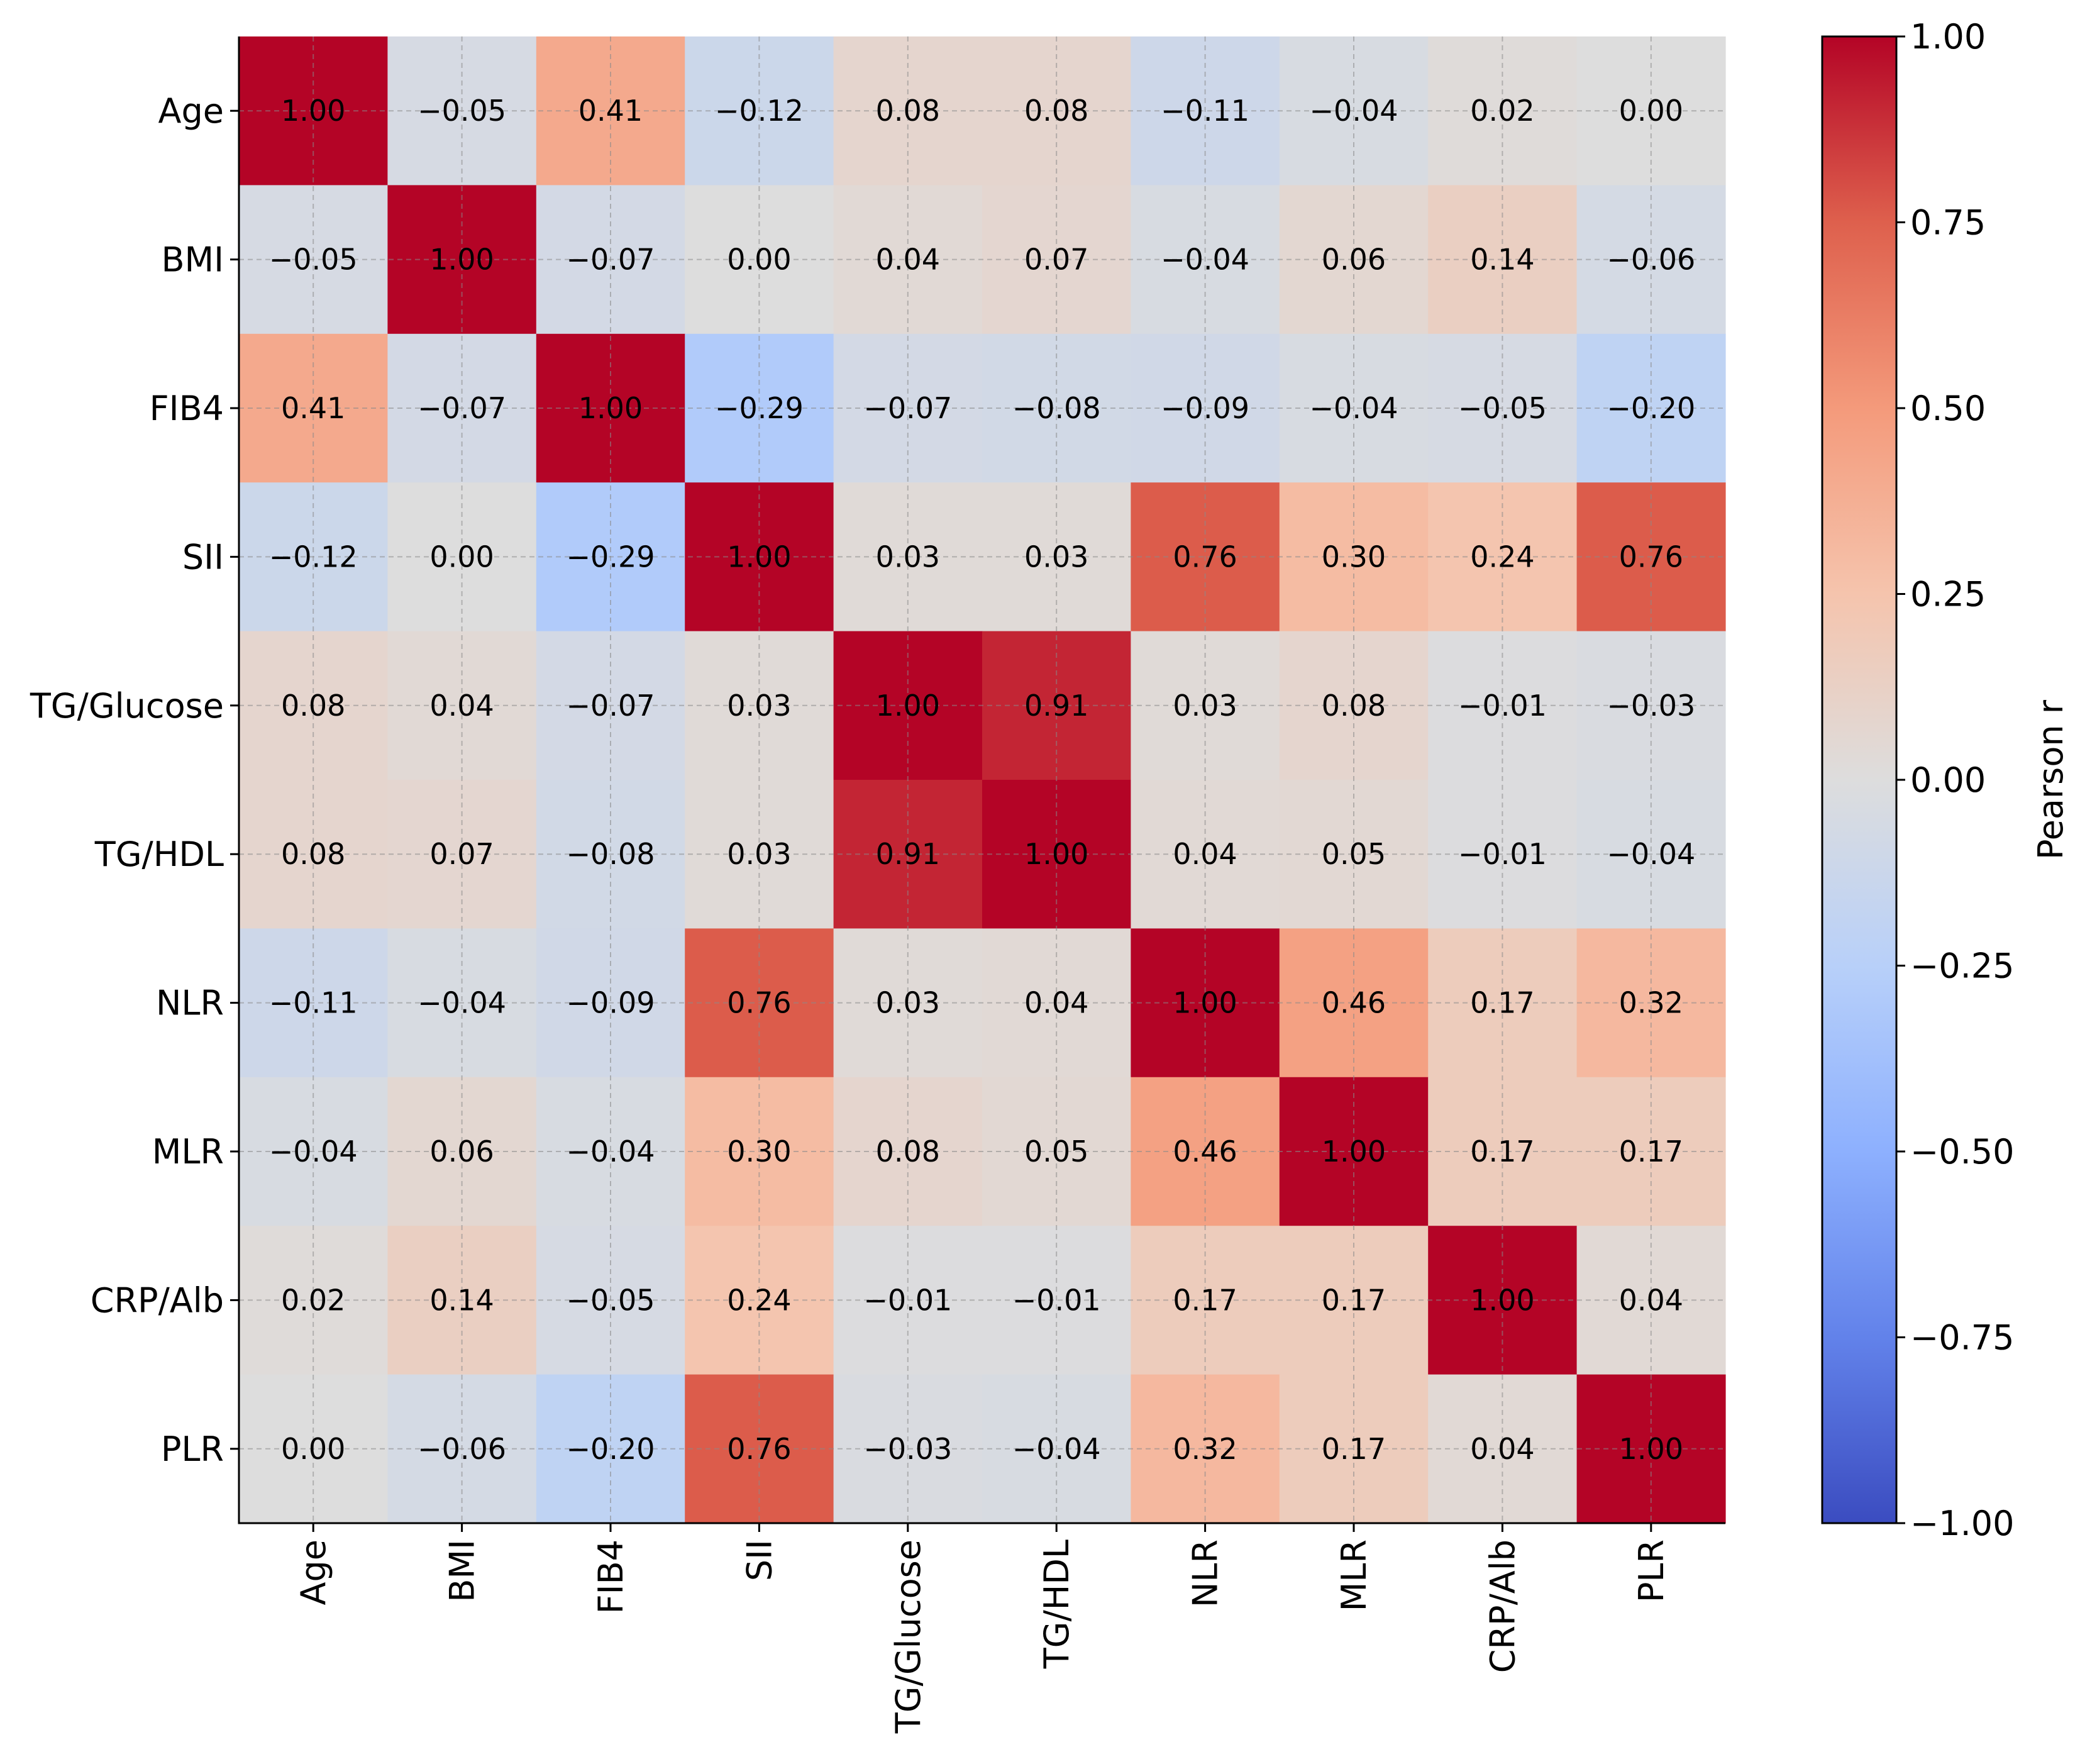 The height and width of the screenshot is (1764, 2080). I want to click on y-tick-label: MLR, so click(188, 1152).